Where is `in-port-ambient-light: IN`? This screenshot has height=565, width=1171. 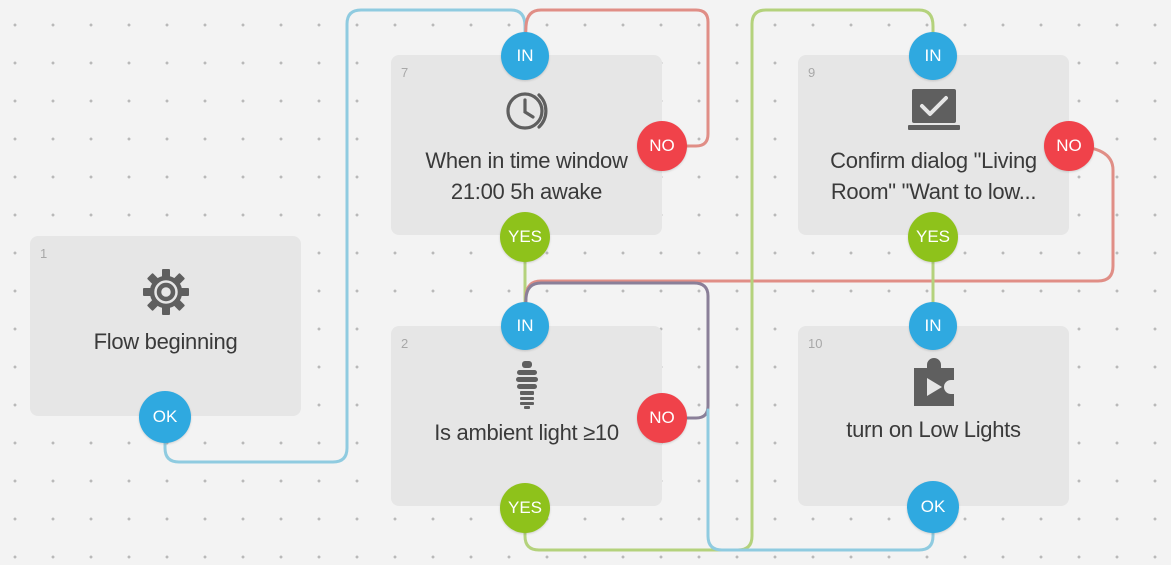 in-port-ambient-light: IN is located at coordinates (525, 326).